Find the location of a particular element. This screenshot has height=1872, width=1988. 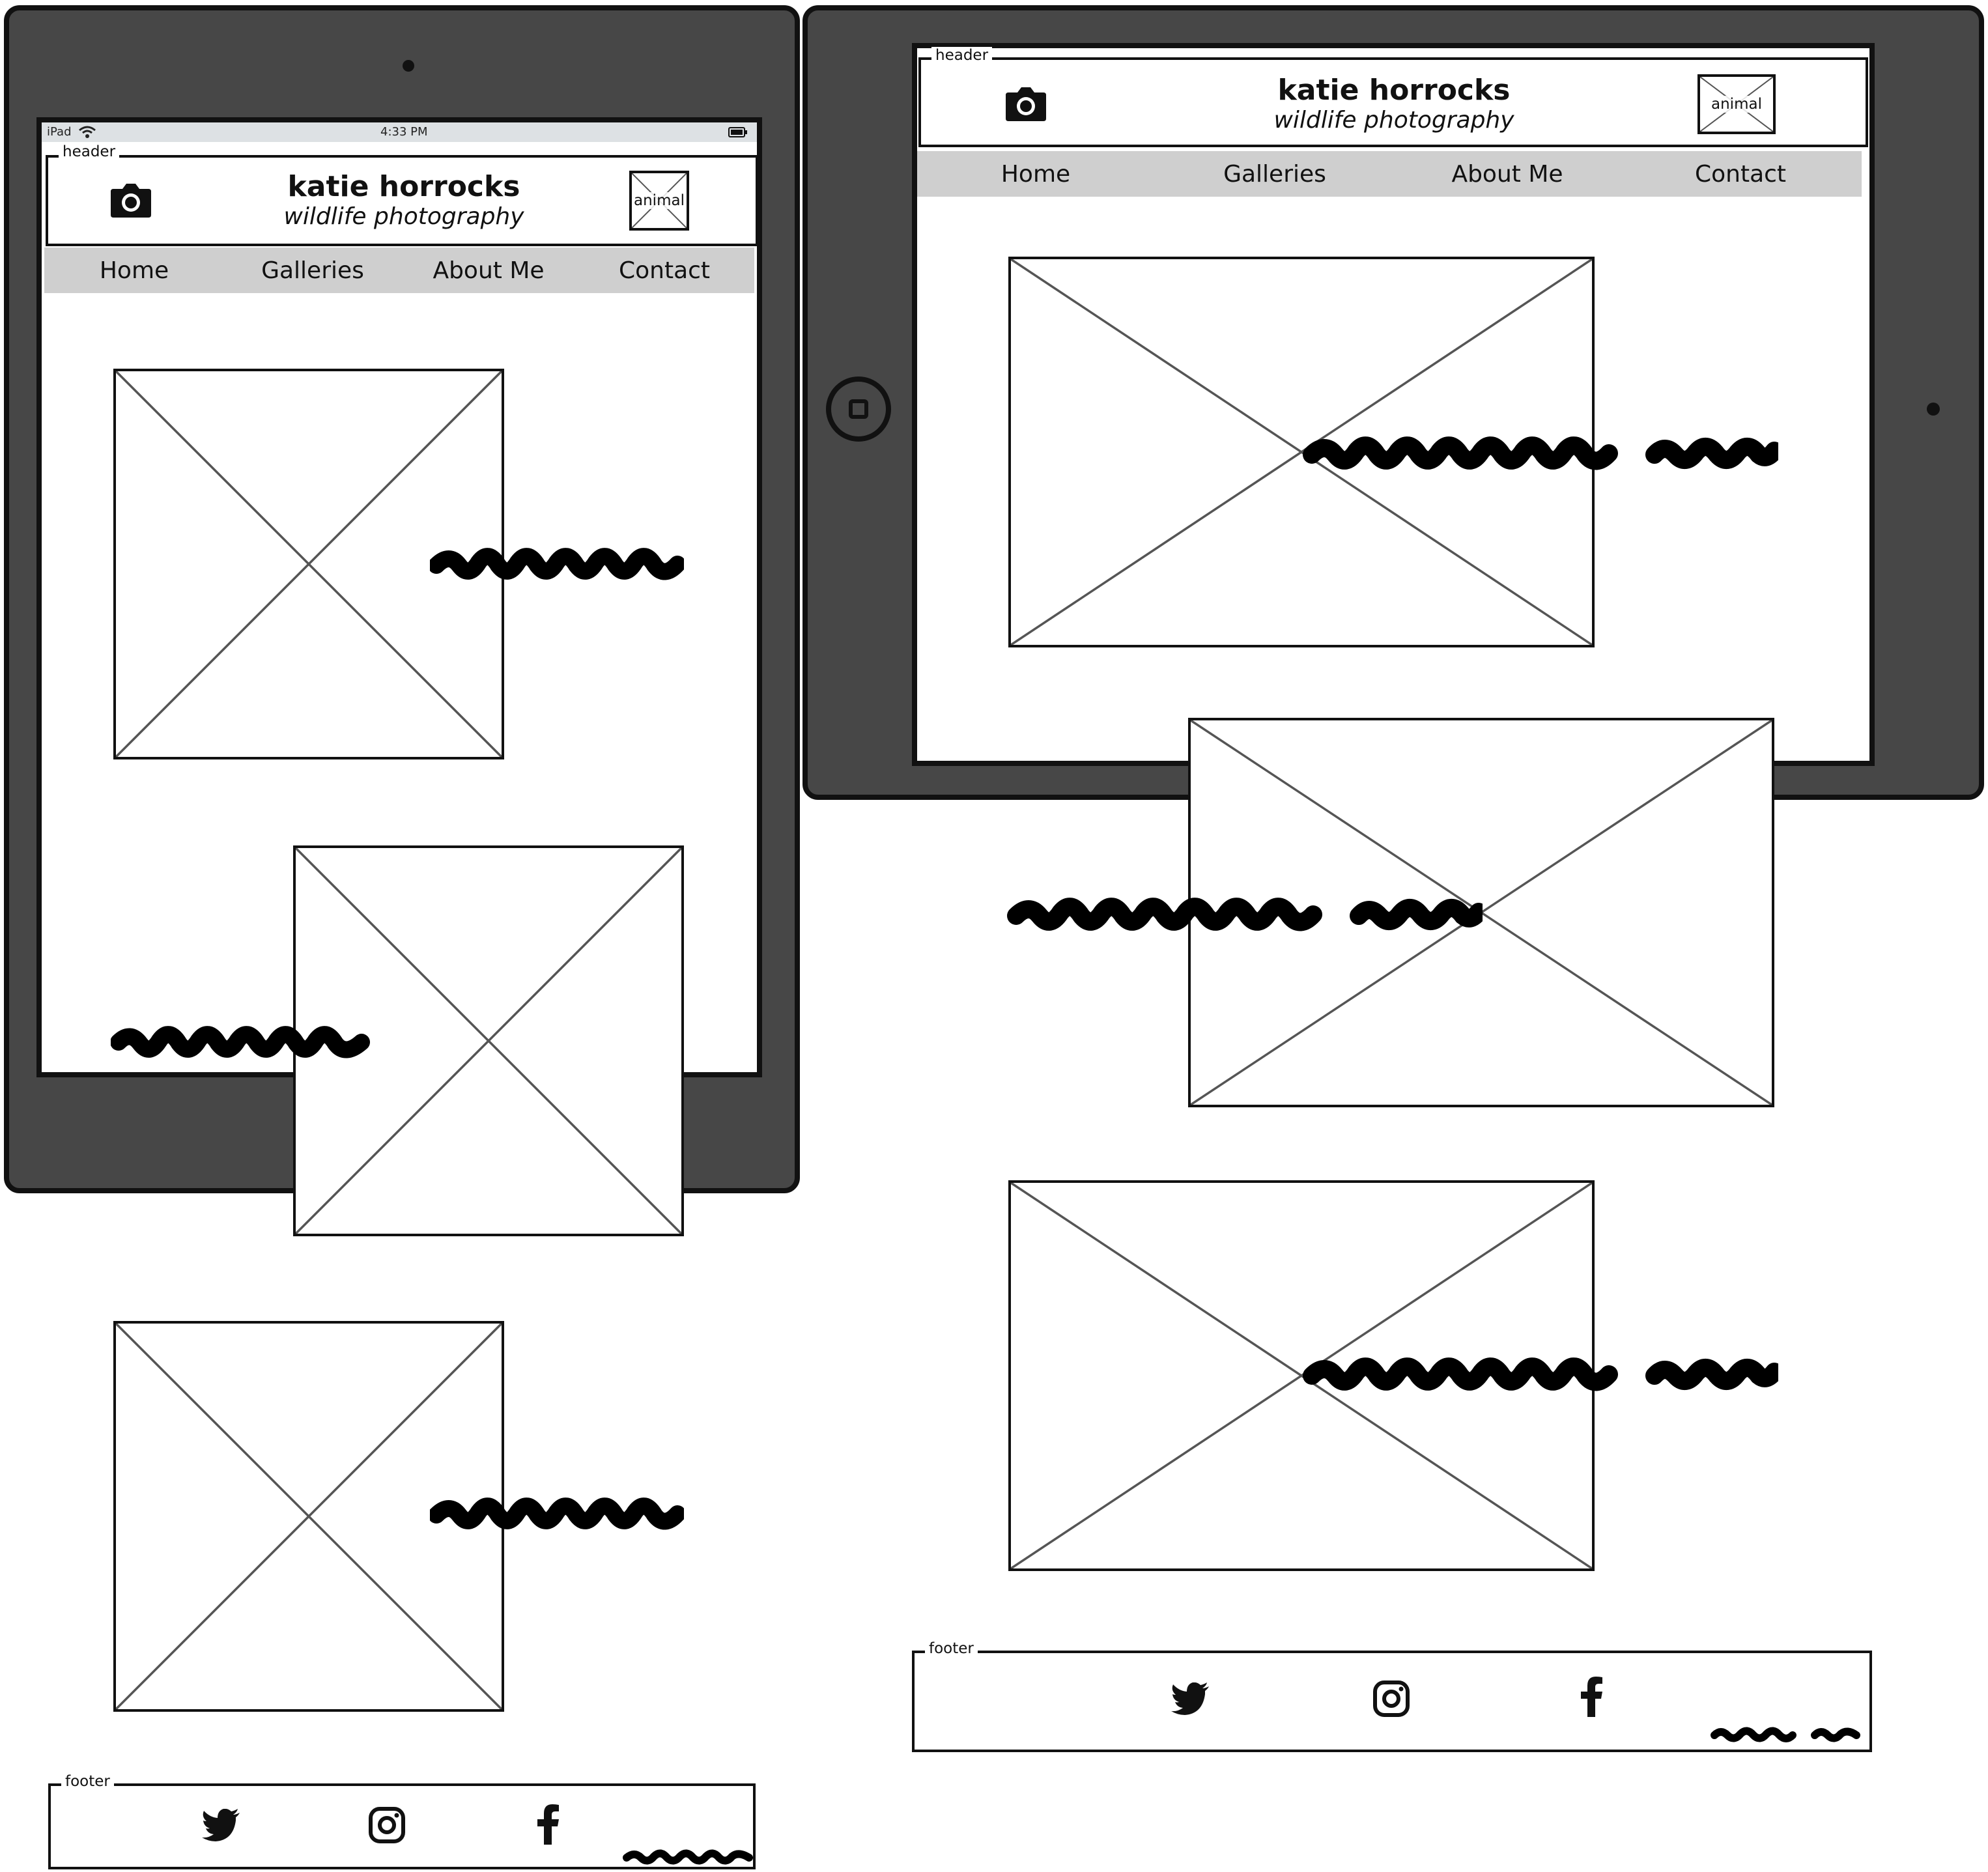

gallery-image-placeholder is located at coordinates (308, 564).